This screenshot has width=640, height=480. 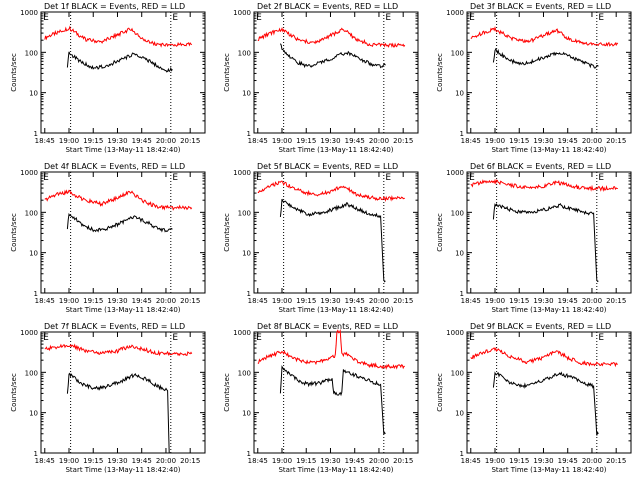 What do you see at coordinates (540, 6) in the screenshot?
I see `chart-title: Det 3f BLACK = Events, RED = LLD` at bounding box center [540, 6].